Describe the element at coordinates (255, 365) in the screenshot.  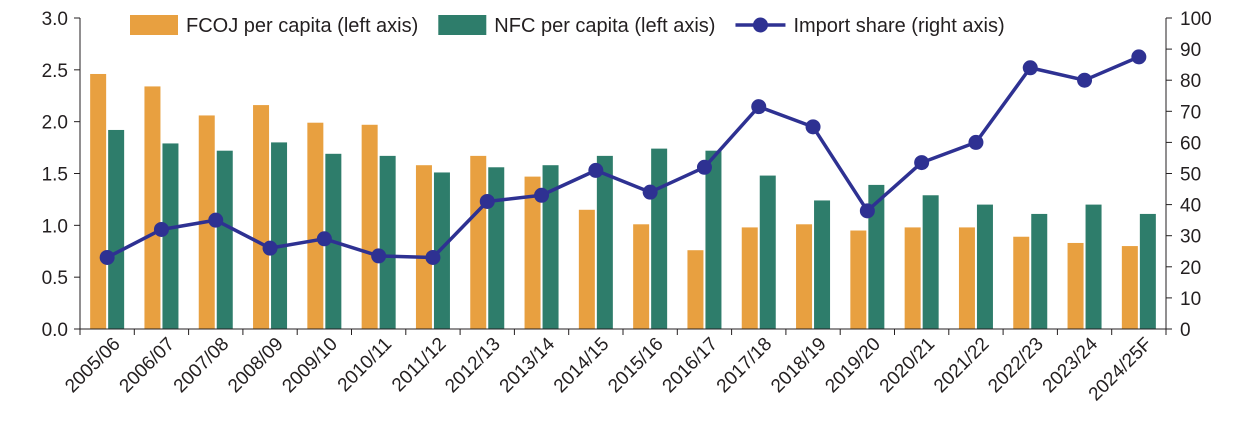
I see `x-tick-label: 2008/09` at that location.